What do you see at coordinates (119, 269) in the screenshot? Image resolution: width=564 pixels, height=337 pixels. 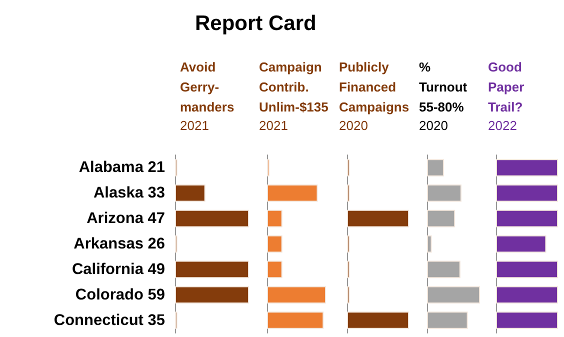 I see `y-tick-label: California 49` at bounding box center [119, 269].